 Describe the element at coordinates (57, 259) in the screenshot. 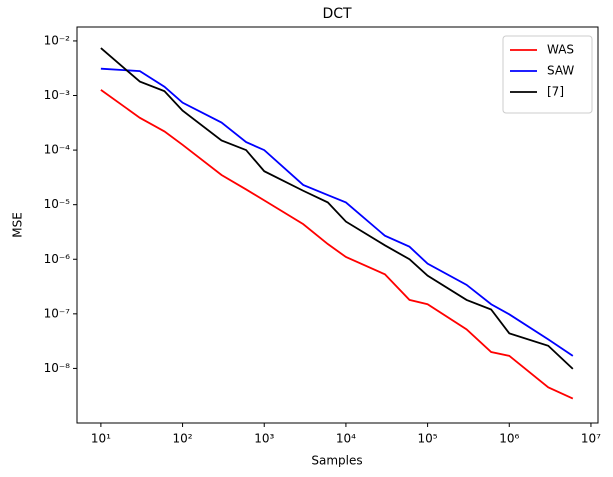

I see `y-tick-label: 10⁻⁶` at that location.